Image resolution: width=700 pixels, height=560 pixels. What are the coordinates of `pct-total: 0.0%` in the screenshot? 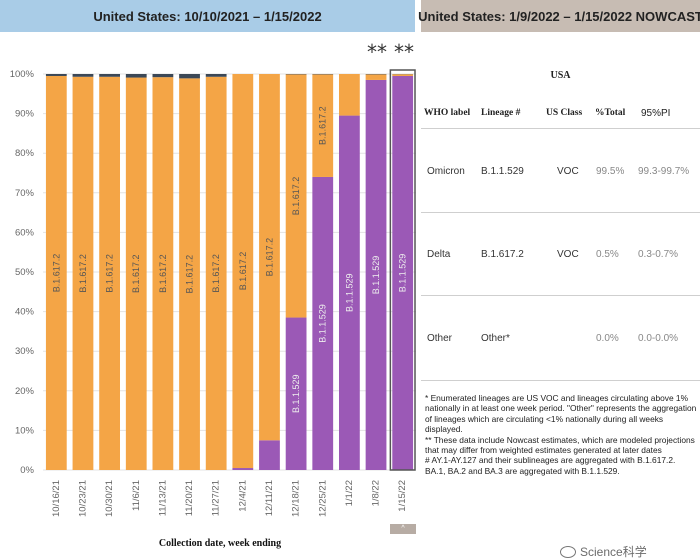 It's located at (607, 338).